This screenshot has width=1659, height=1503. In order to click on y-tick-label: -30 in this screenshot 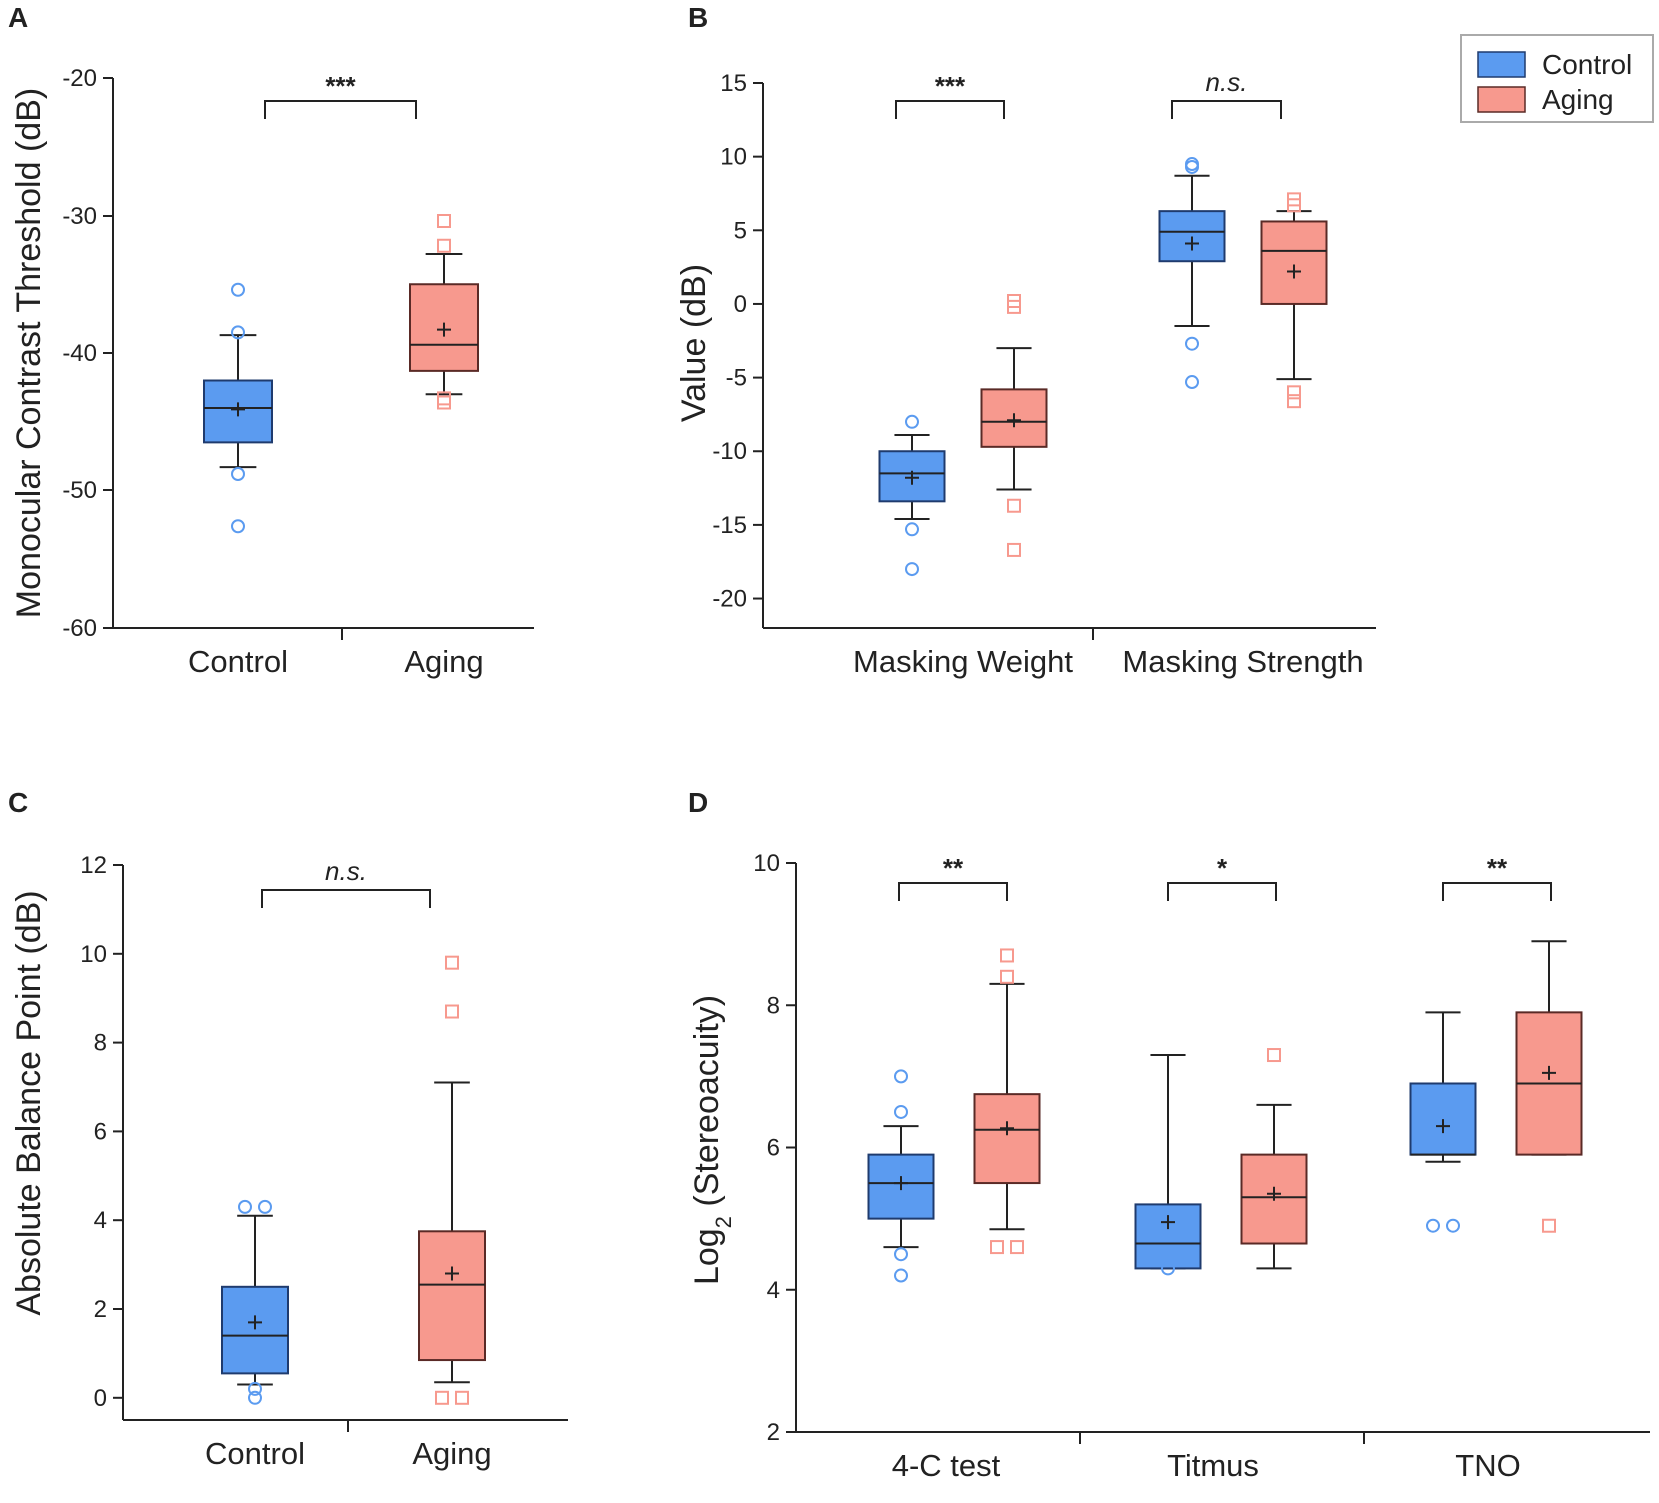, I will do `click(79, 216)`.